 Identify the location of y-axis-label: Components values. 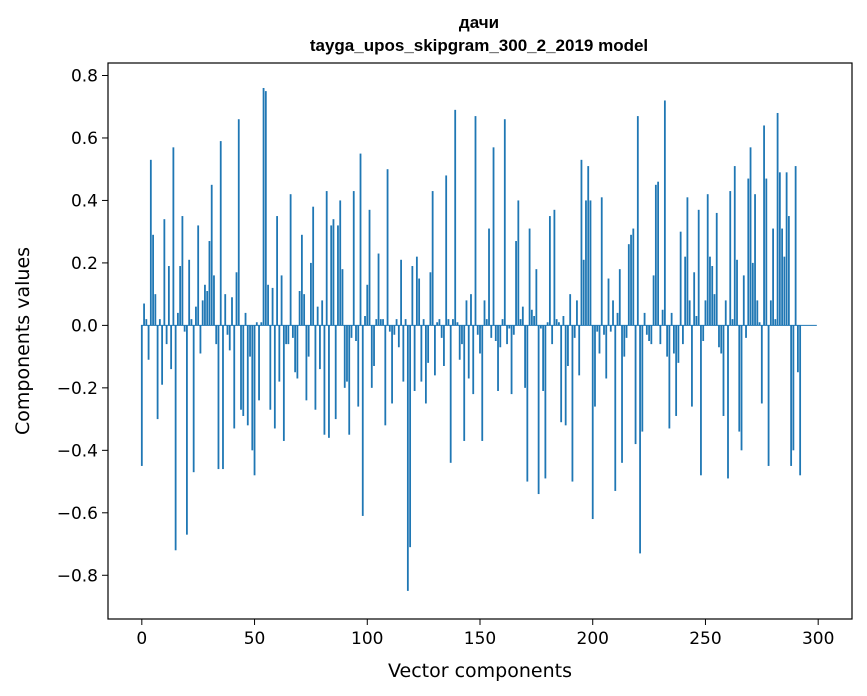
(23, 341).